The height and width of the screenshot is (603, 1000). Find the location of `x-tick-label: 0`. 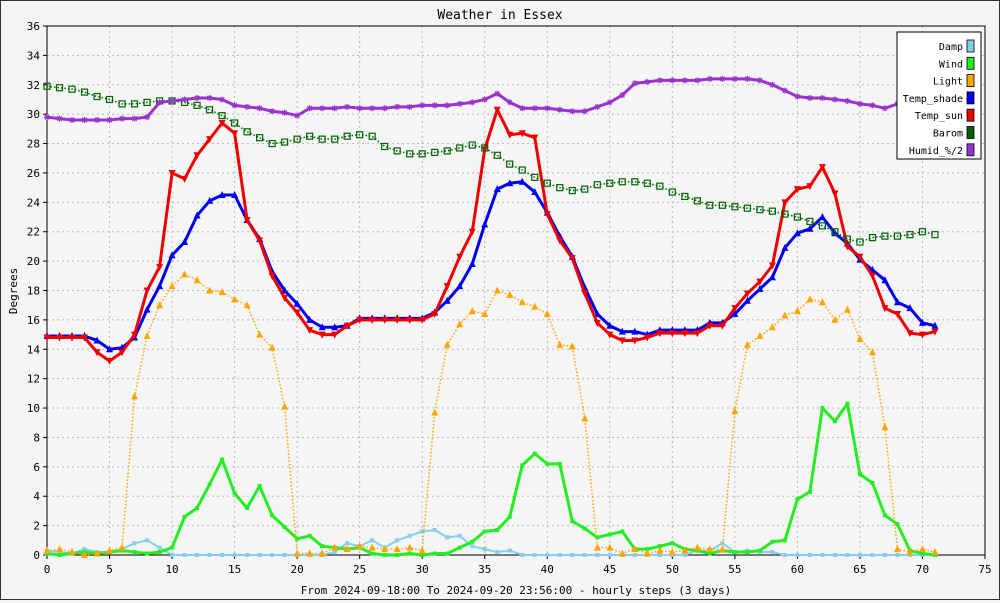

x-tick-label: 0 is located at coordinates (47, 569).